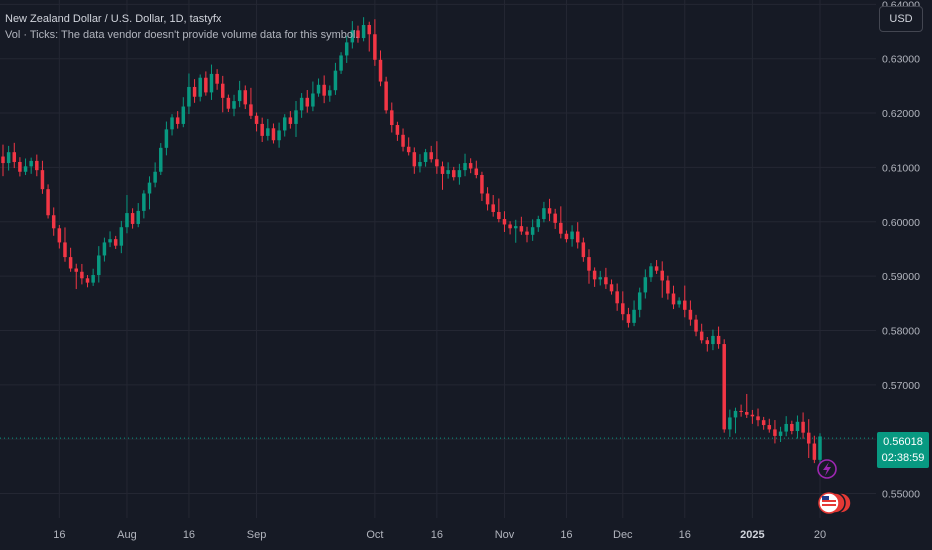 The image size is (932, 550). What do you see at coordinates (752, 535) in the screenshot?
I see `time-tick-label: 2025` at bounding box center [752, 535].